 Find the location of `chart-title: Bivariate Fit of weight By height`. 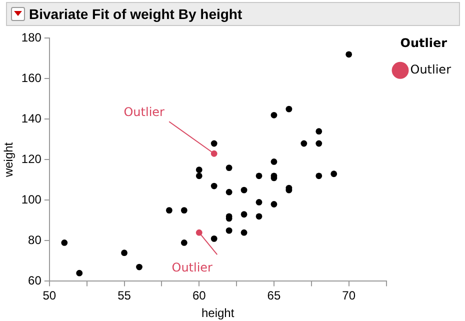

chart-title: Bivariate Fit of weight By height is located at coordinates (135, 14).